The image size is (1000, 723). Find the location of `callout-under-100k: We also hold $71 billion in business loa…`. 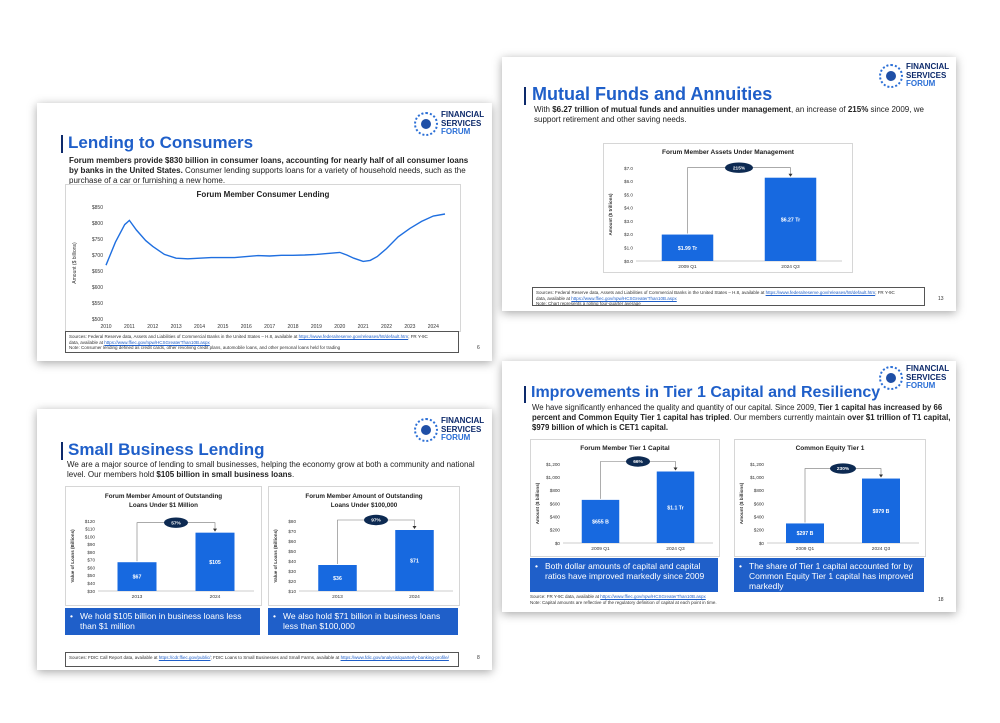

callout-under-100k: We also hold $71 billion in business loa… is located at coordinates (363, 621).